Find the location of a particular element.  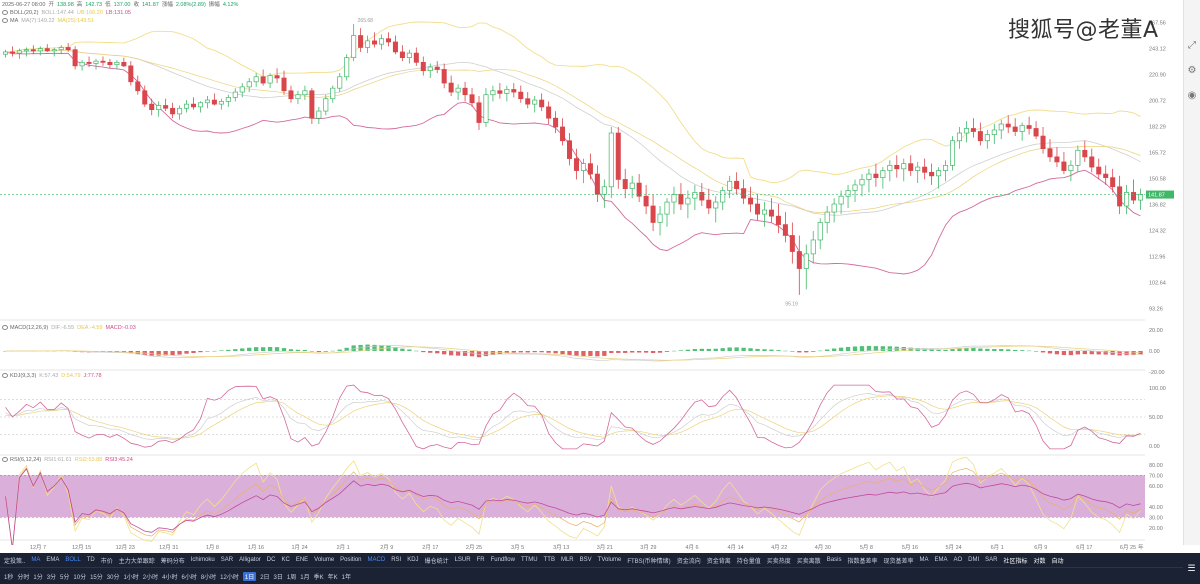

indicator-option: 对数 is located at coordinates (1039, 561).